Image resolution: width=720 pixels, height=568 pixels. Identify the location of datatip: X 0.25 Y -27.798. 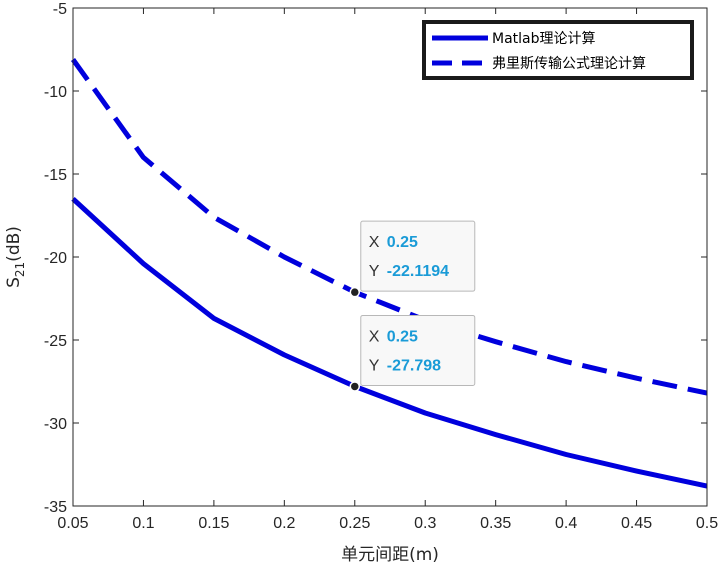
(412, 353).